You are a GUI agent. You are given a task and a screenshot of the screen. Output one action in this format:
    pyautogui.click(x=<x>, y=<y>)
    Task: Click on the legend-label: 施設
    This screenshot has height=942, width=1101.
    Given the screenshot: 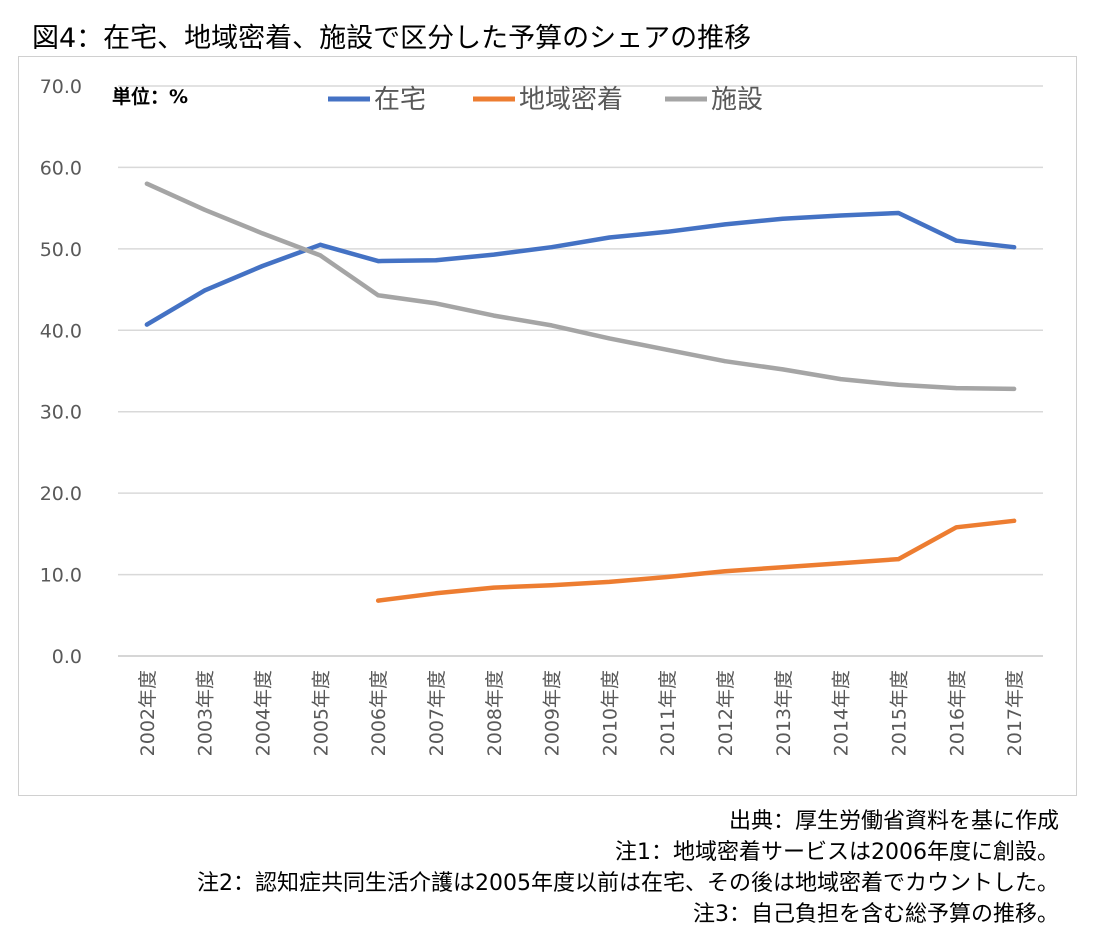 What is the action you would take?
    pyautogui.click(x=737, y=100)
    